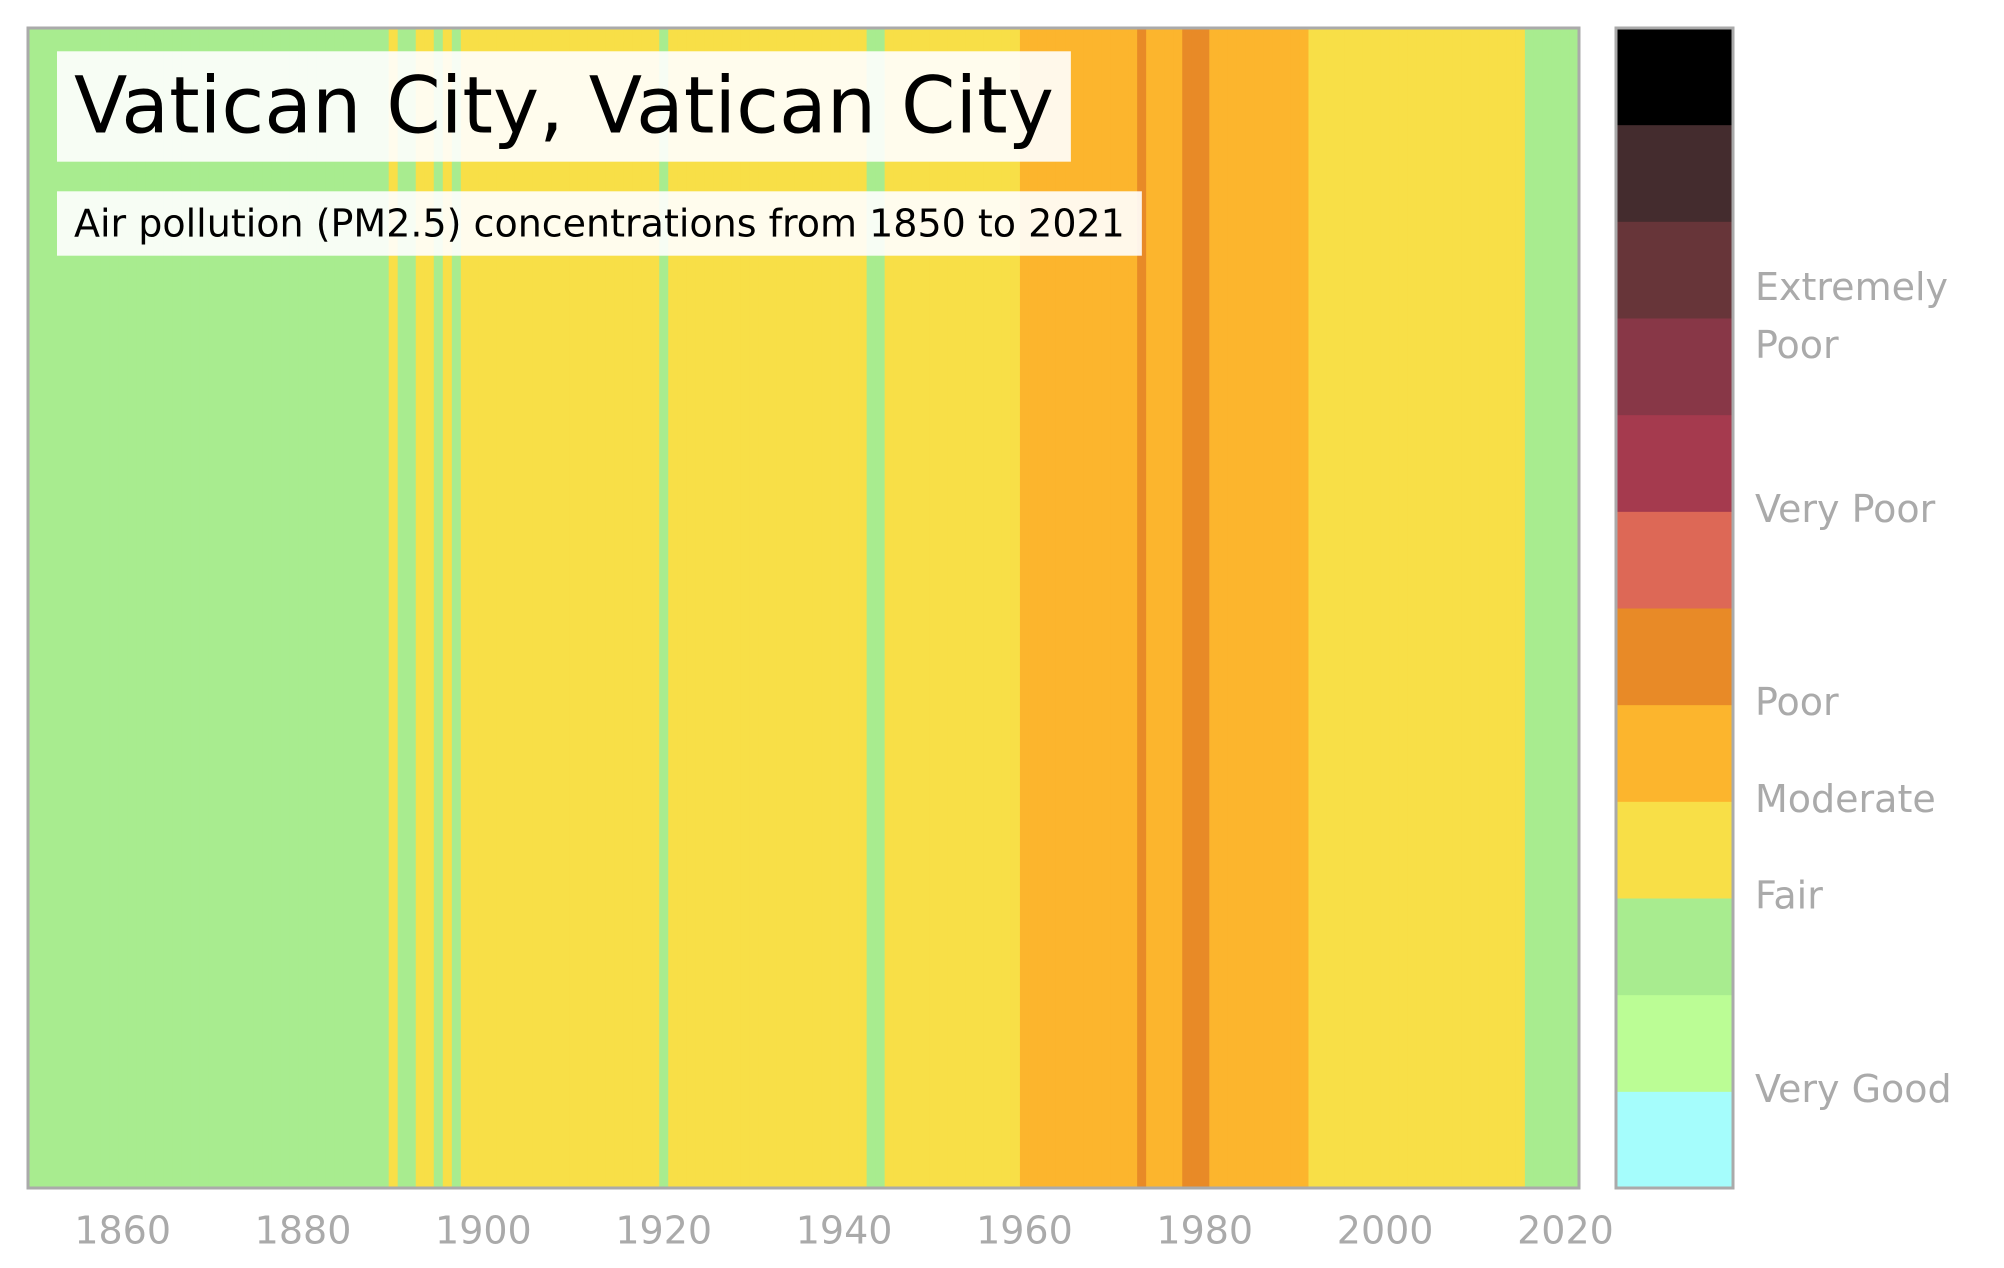 Image resolution: width=2004 pixels, height=1268 pixels. I want to click on x-tick-label: 1940, so click(844, 1231).